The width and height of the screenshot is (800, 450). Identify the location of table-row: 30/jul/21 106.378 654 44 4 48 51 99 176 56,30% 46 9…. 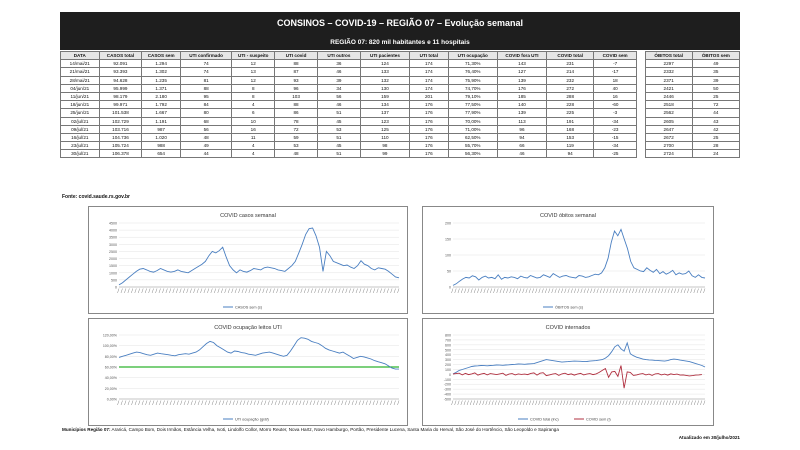
(400, 154).